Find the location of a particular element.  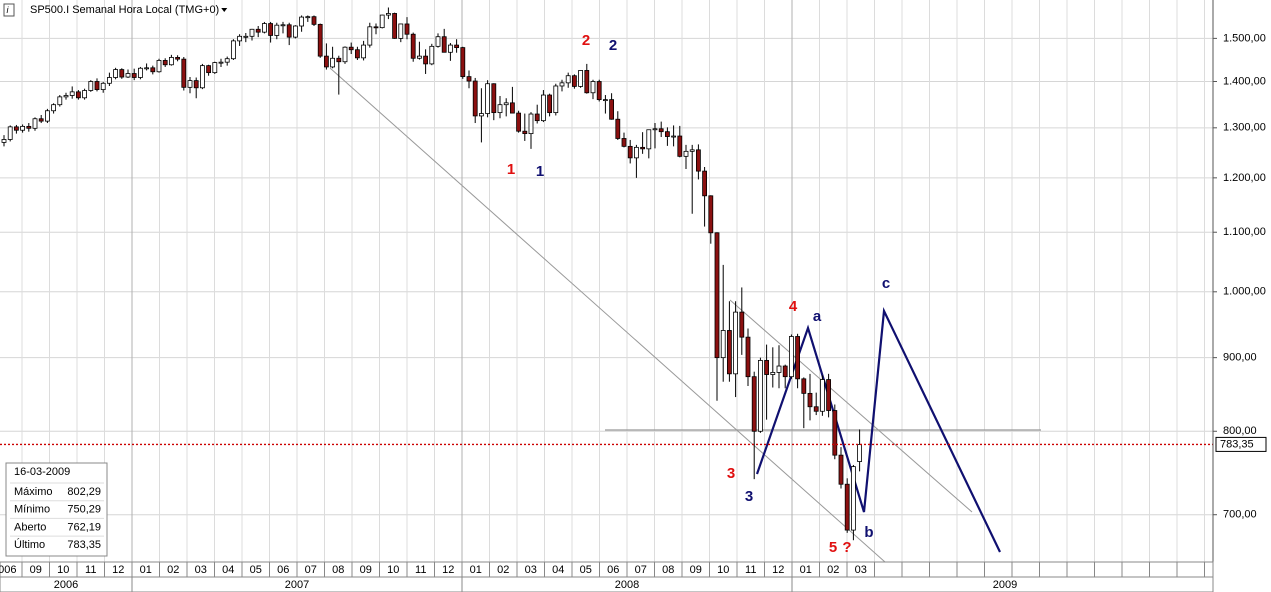

chart-title: SP500.I Semanal Hora Local (TMG+0) is located at coordinates (124, 10).